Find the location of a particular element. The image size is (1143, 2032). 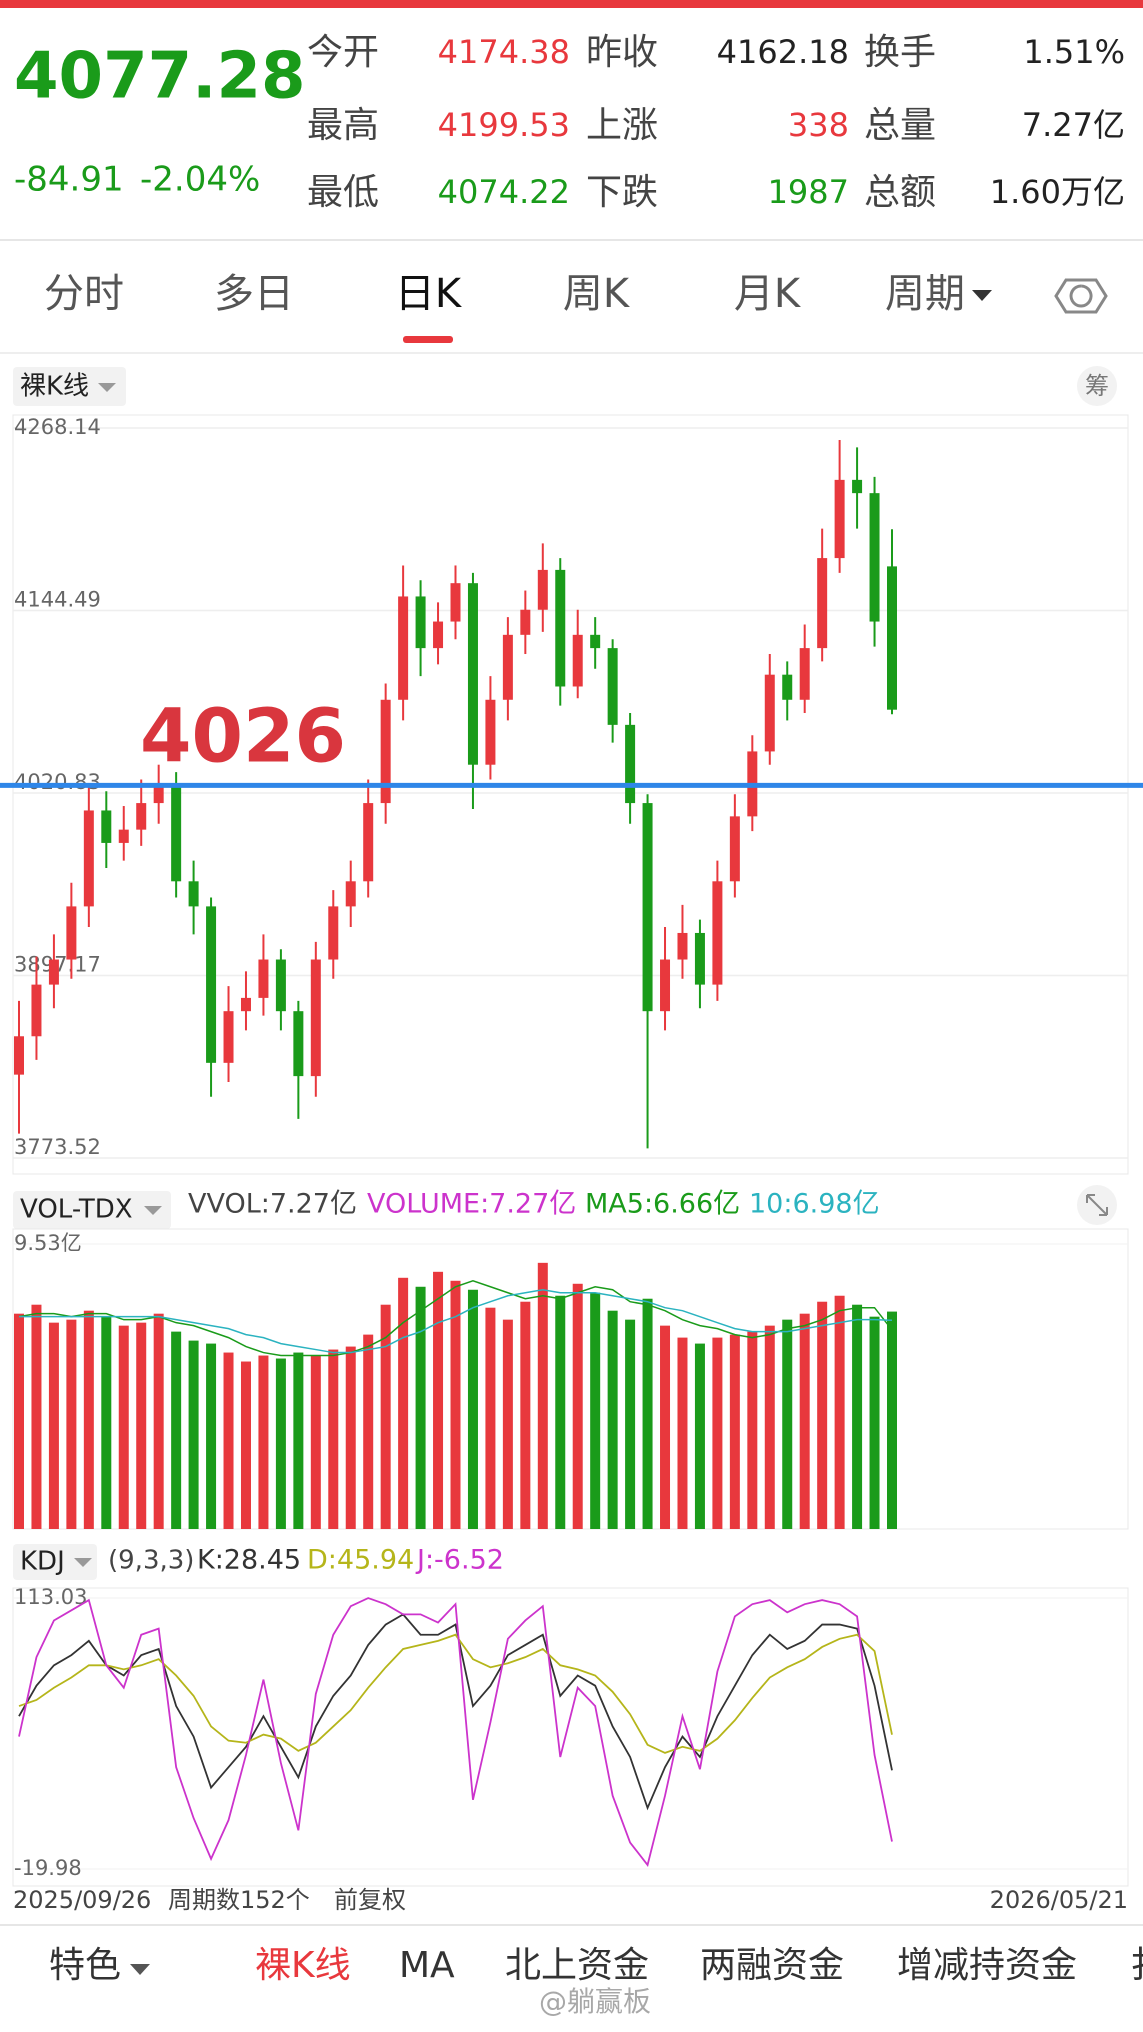

mode-label: 裸K线 is located at coordinates (54, 387).